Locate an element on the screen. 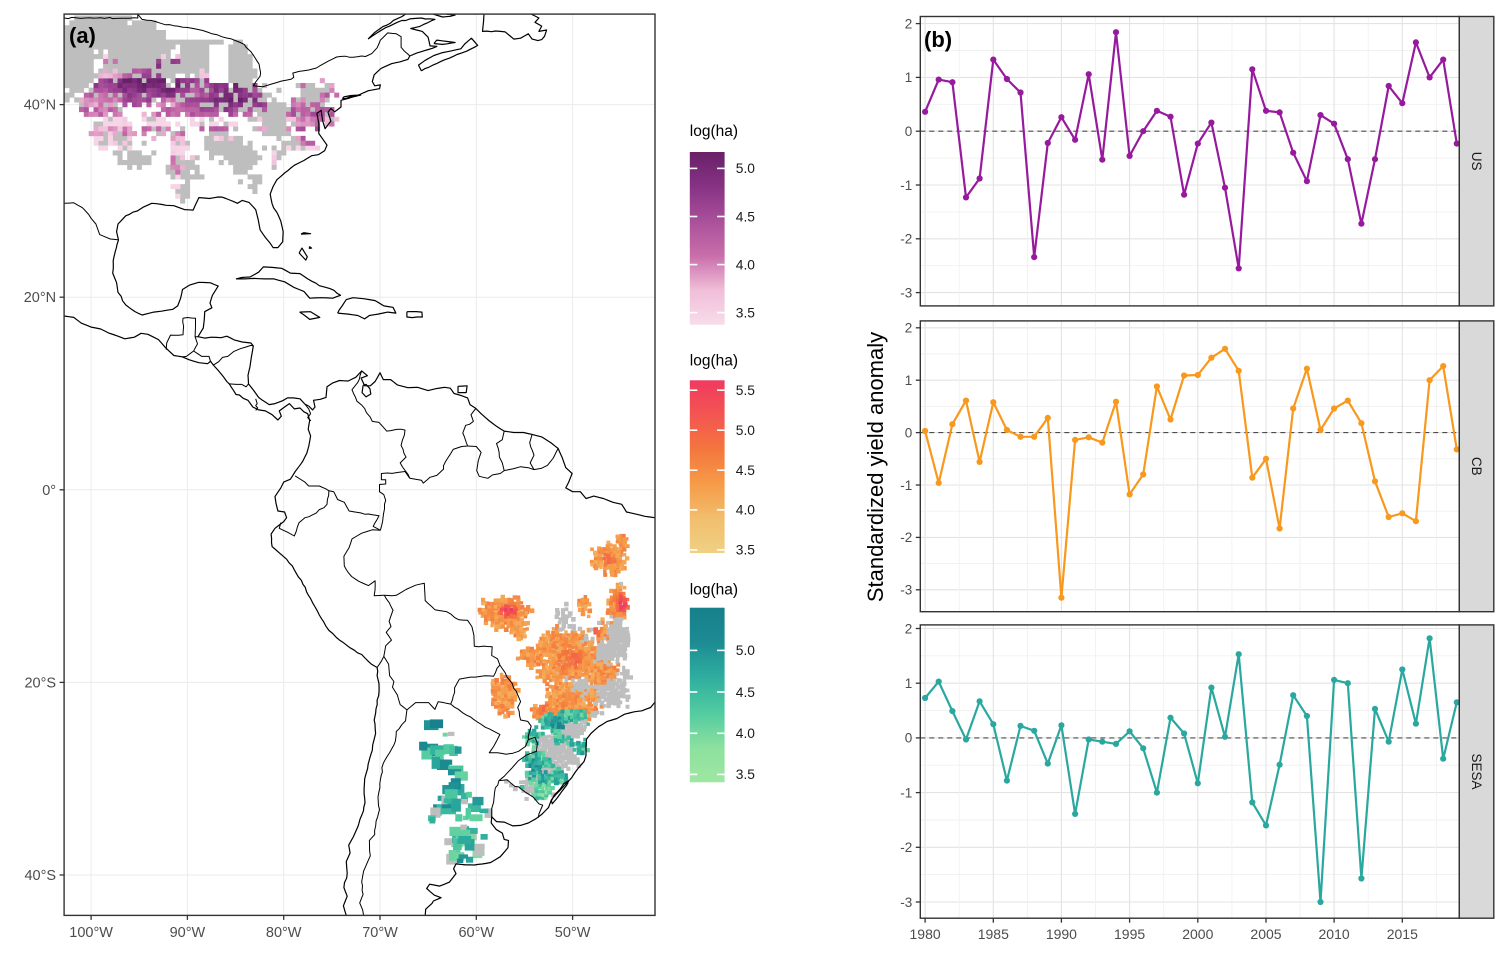 The image size is (1511, 963). svg-text: SESA is located at coordinates (1476, 772).